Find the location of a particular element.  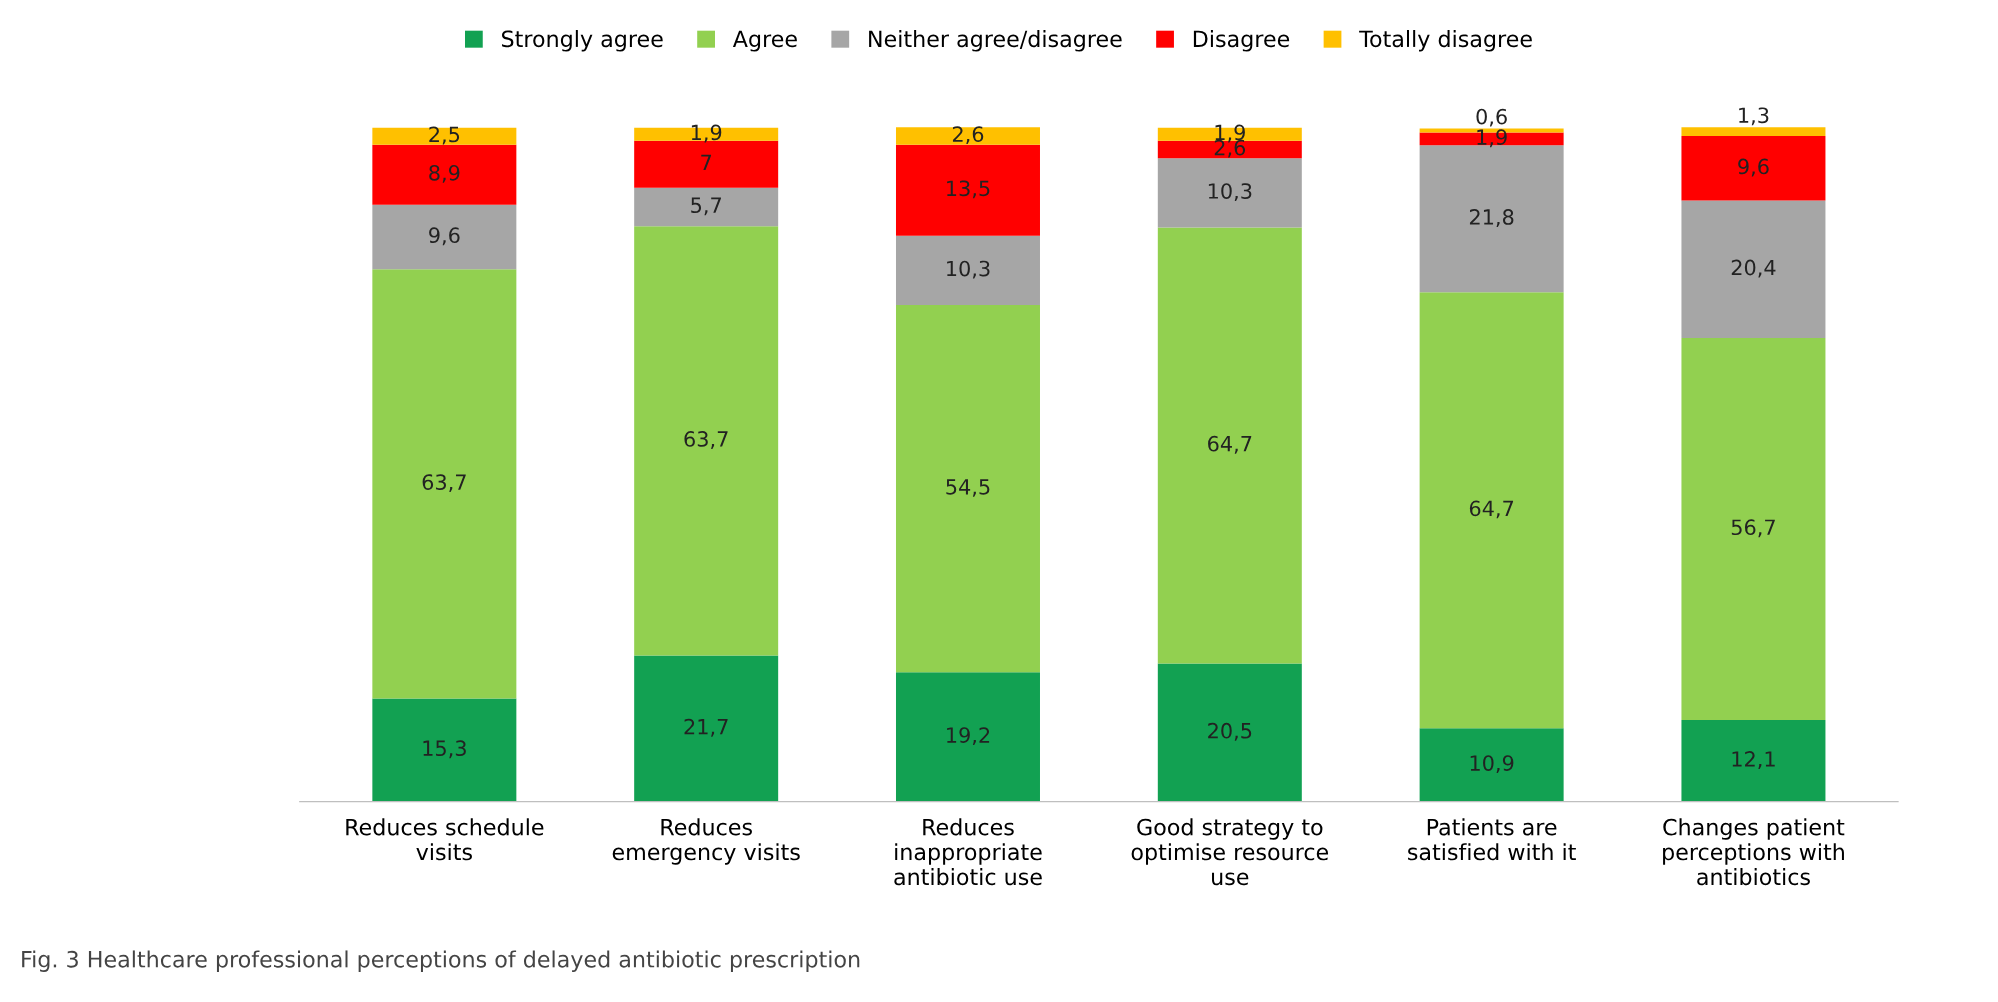

x-tick-label: Good strategy to optimise resource use is located at coordinates (1230, 852).